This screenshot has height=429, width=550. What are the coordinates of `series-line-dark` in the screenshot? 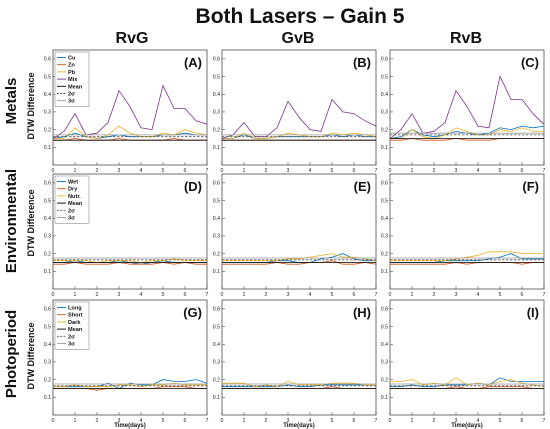 It's located at (467, 382).